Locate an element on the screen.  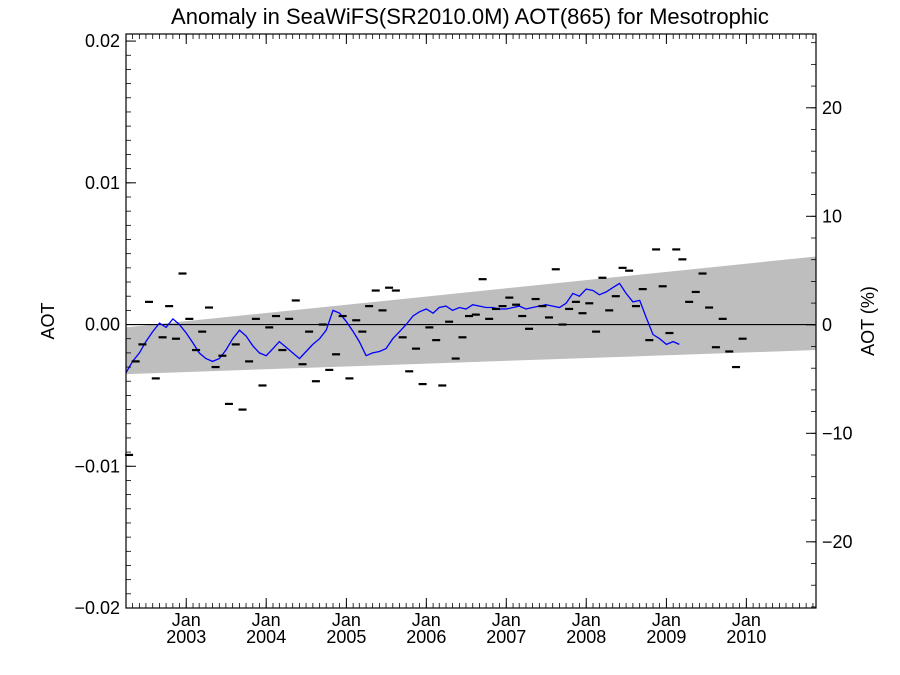
y-axis-label-right: AOT (%) is located at coordinates (868, 321).